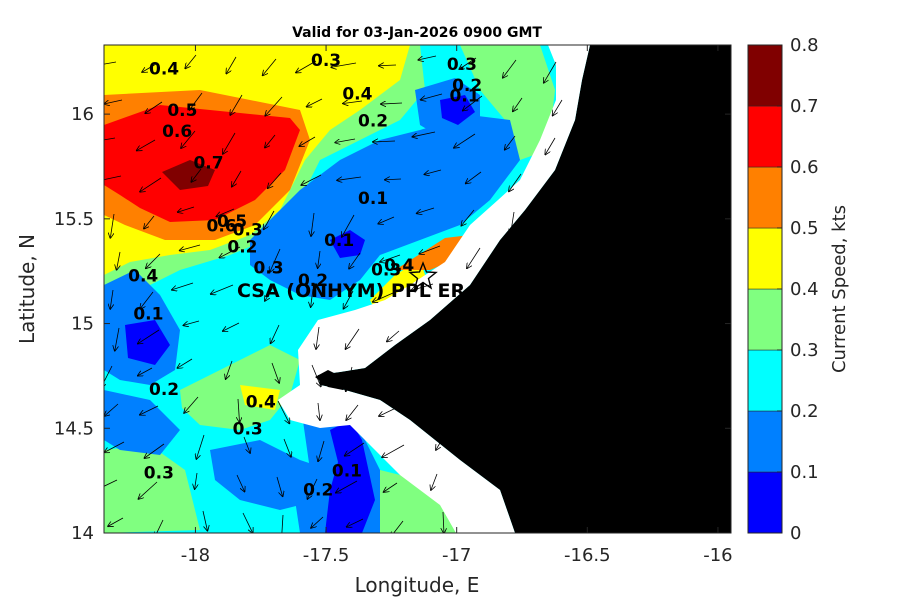 This screenshot has height=600, width=900. Describe the element at coordinates (804, 472) in the screenshot. I see `colorbar-tick-label: 0.1` at that location.